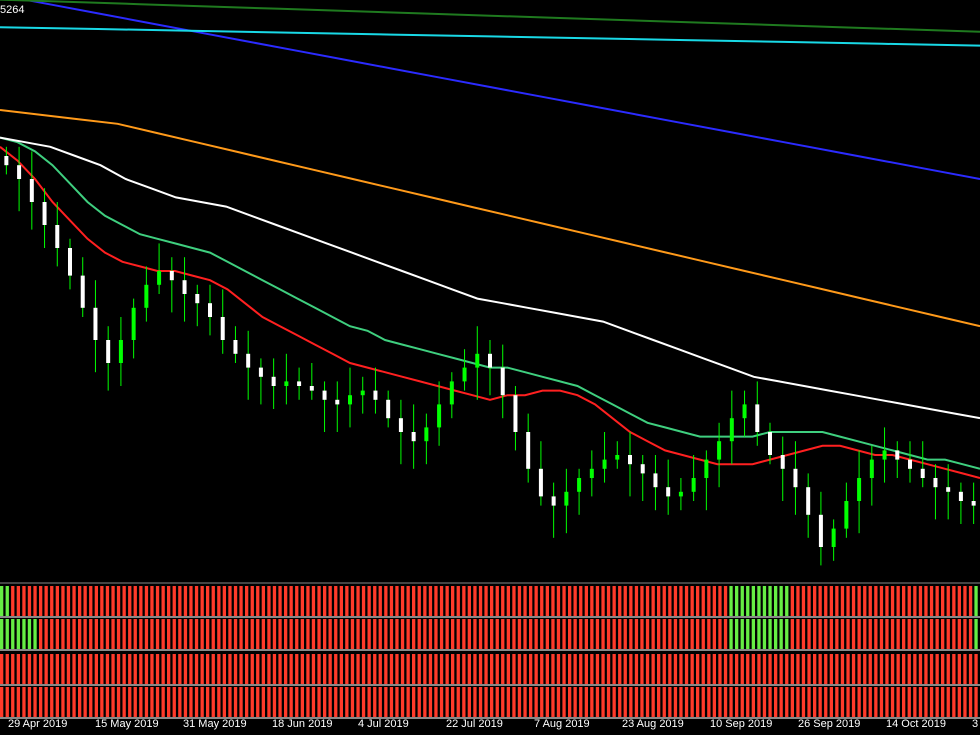 The width and height of the screenshot is (980, 735). What do you see at coordinates (127, 724) in the screenshot?
I see `x-tick-label: 15 May 2019` at bounding box center [127, 724].